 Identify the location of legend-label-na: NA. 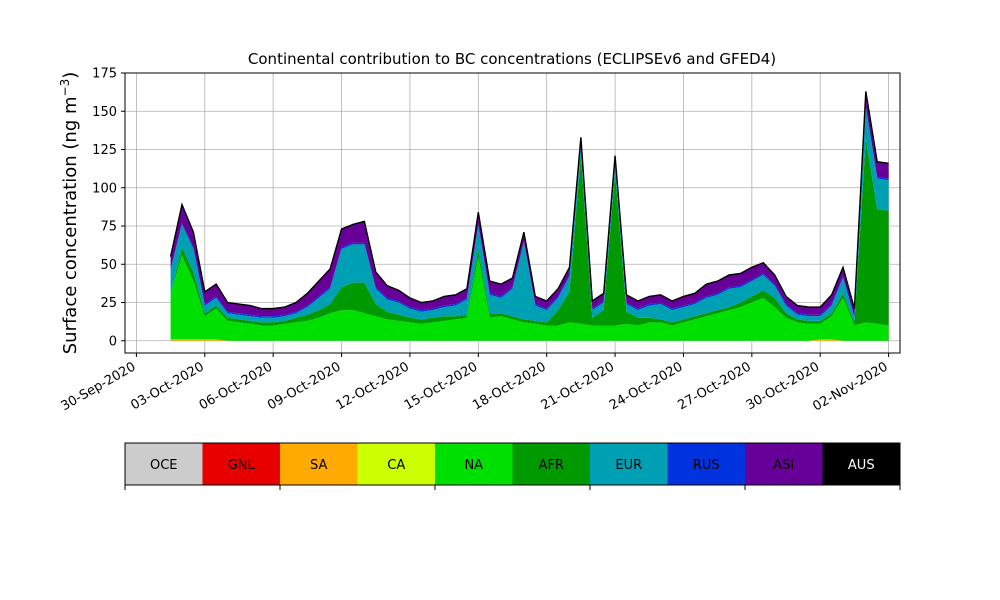
(473, 465).